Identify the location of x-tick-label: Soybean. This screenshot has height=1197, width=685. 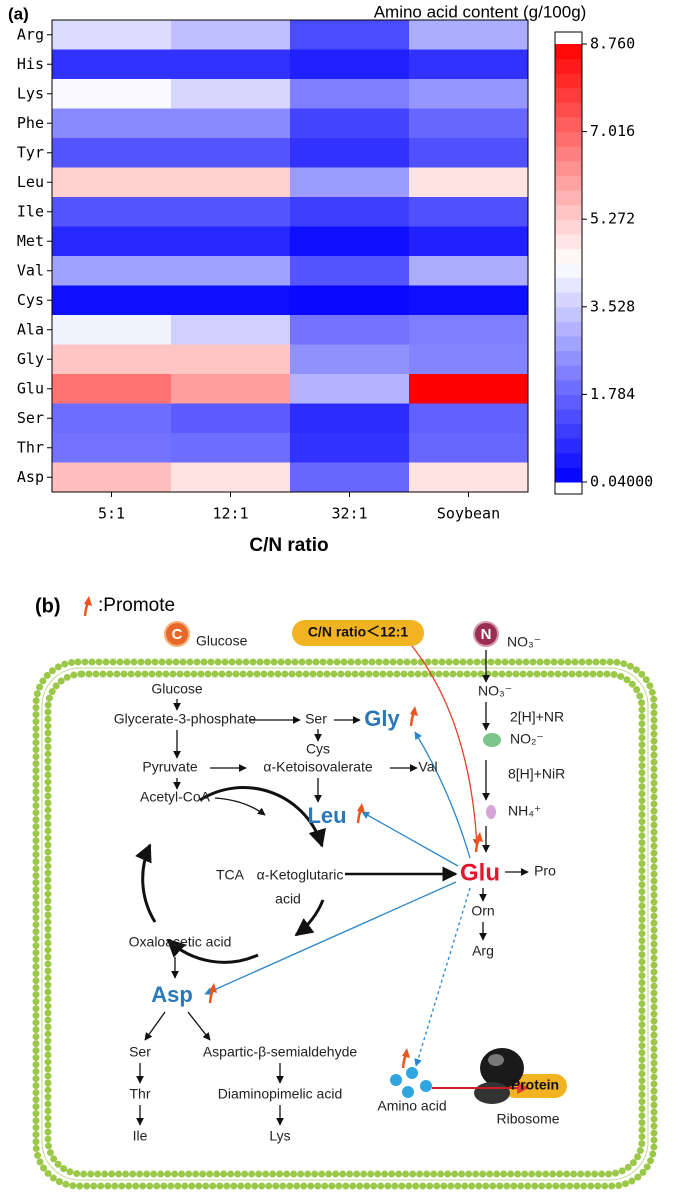
(468, 514).